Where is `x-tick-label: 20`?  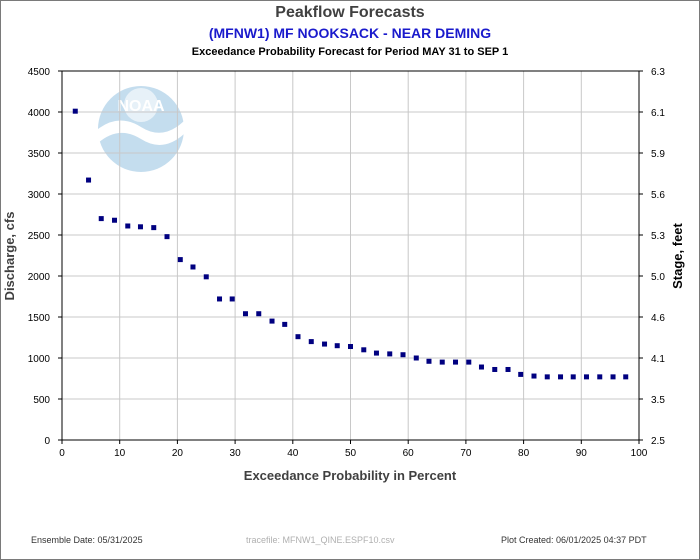 x-tick-label: 20 is located at coordinates (178, 453).